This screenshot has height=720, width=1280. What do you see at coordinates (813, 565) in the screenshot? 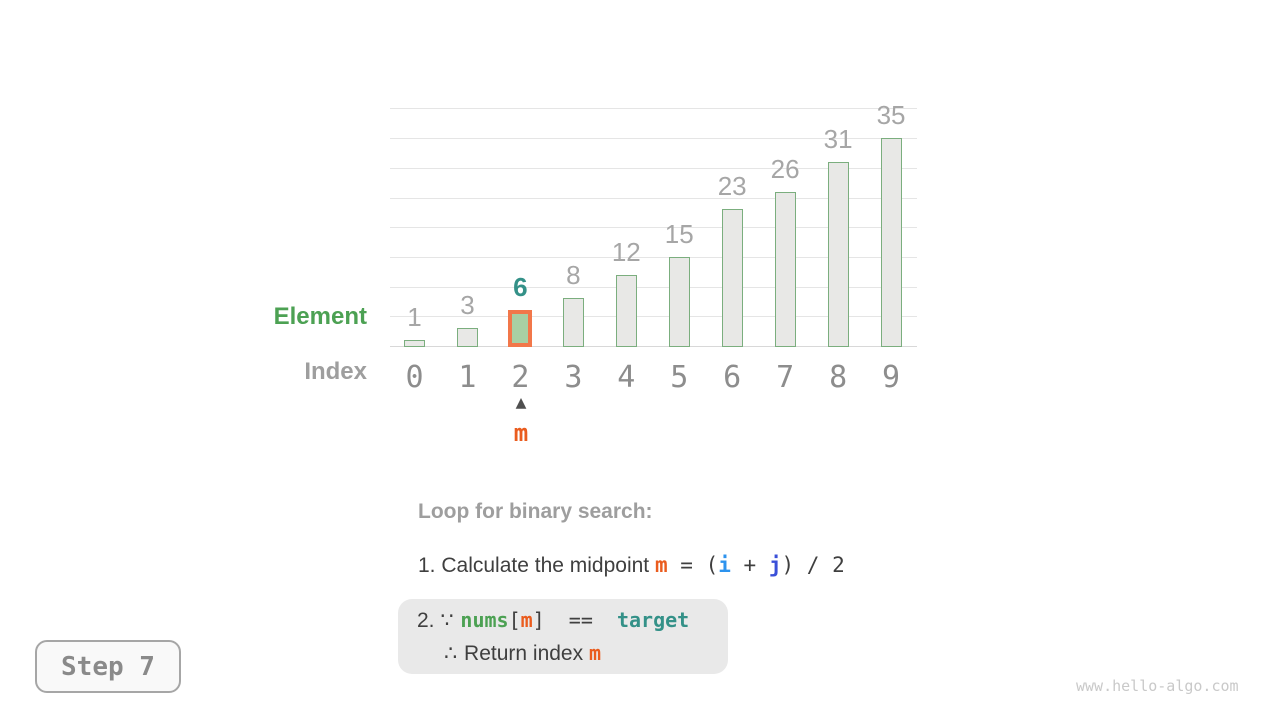
I see `operator-divide: /` at bounding box center [813, 565].